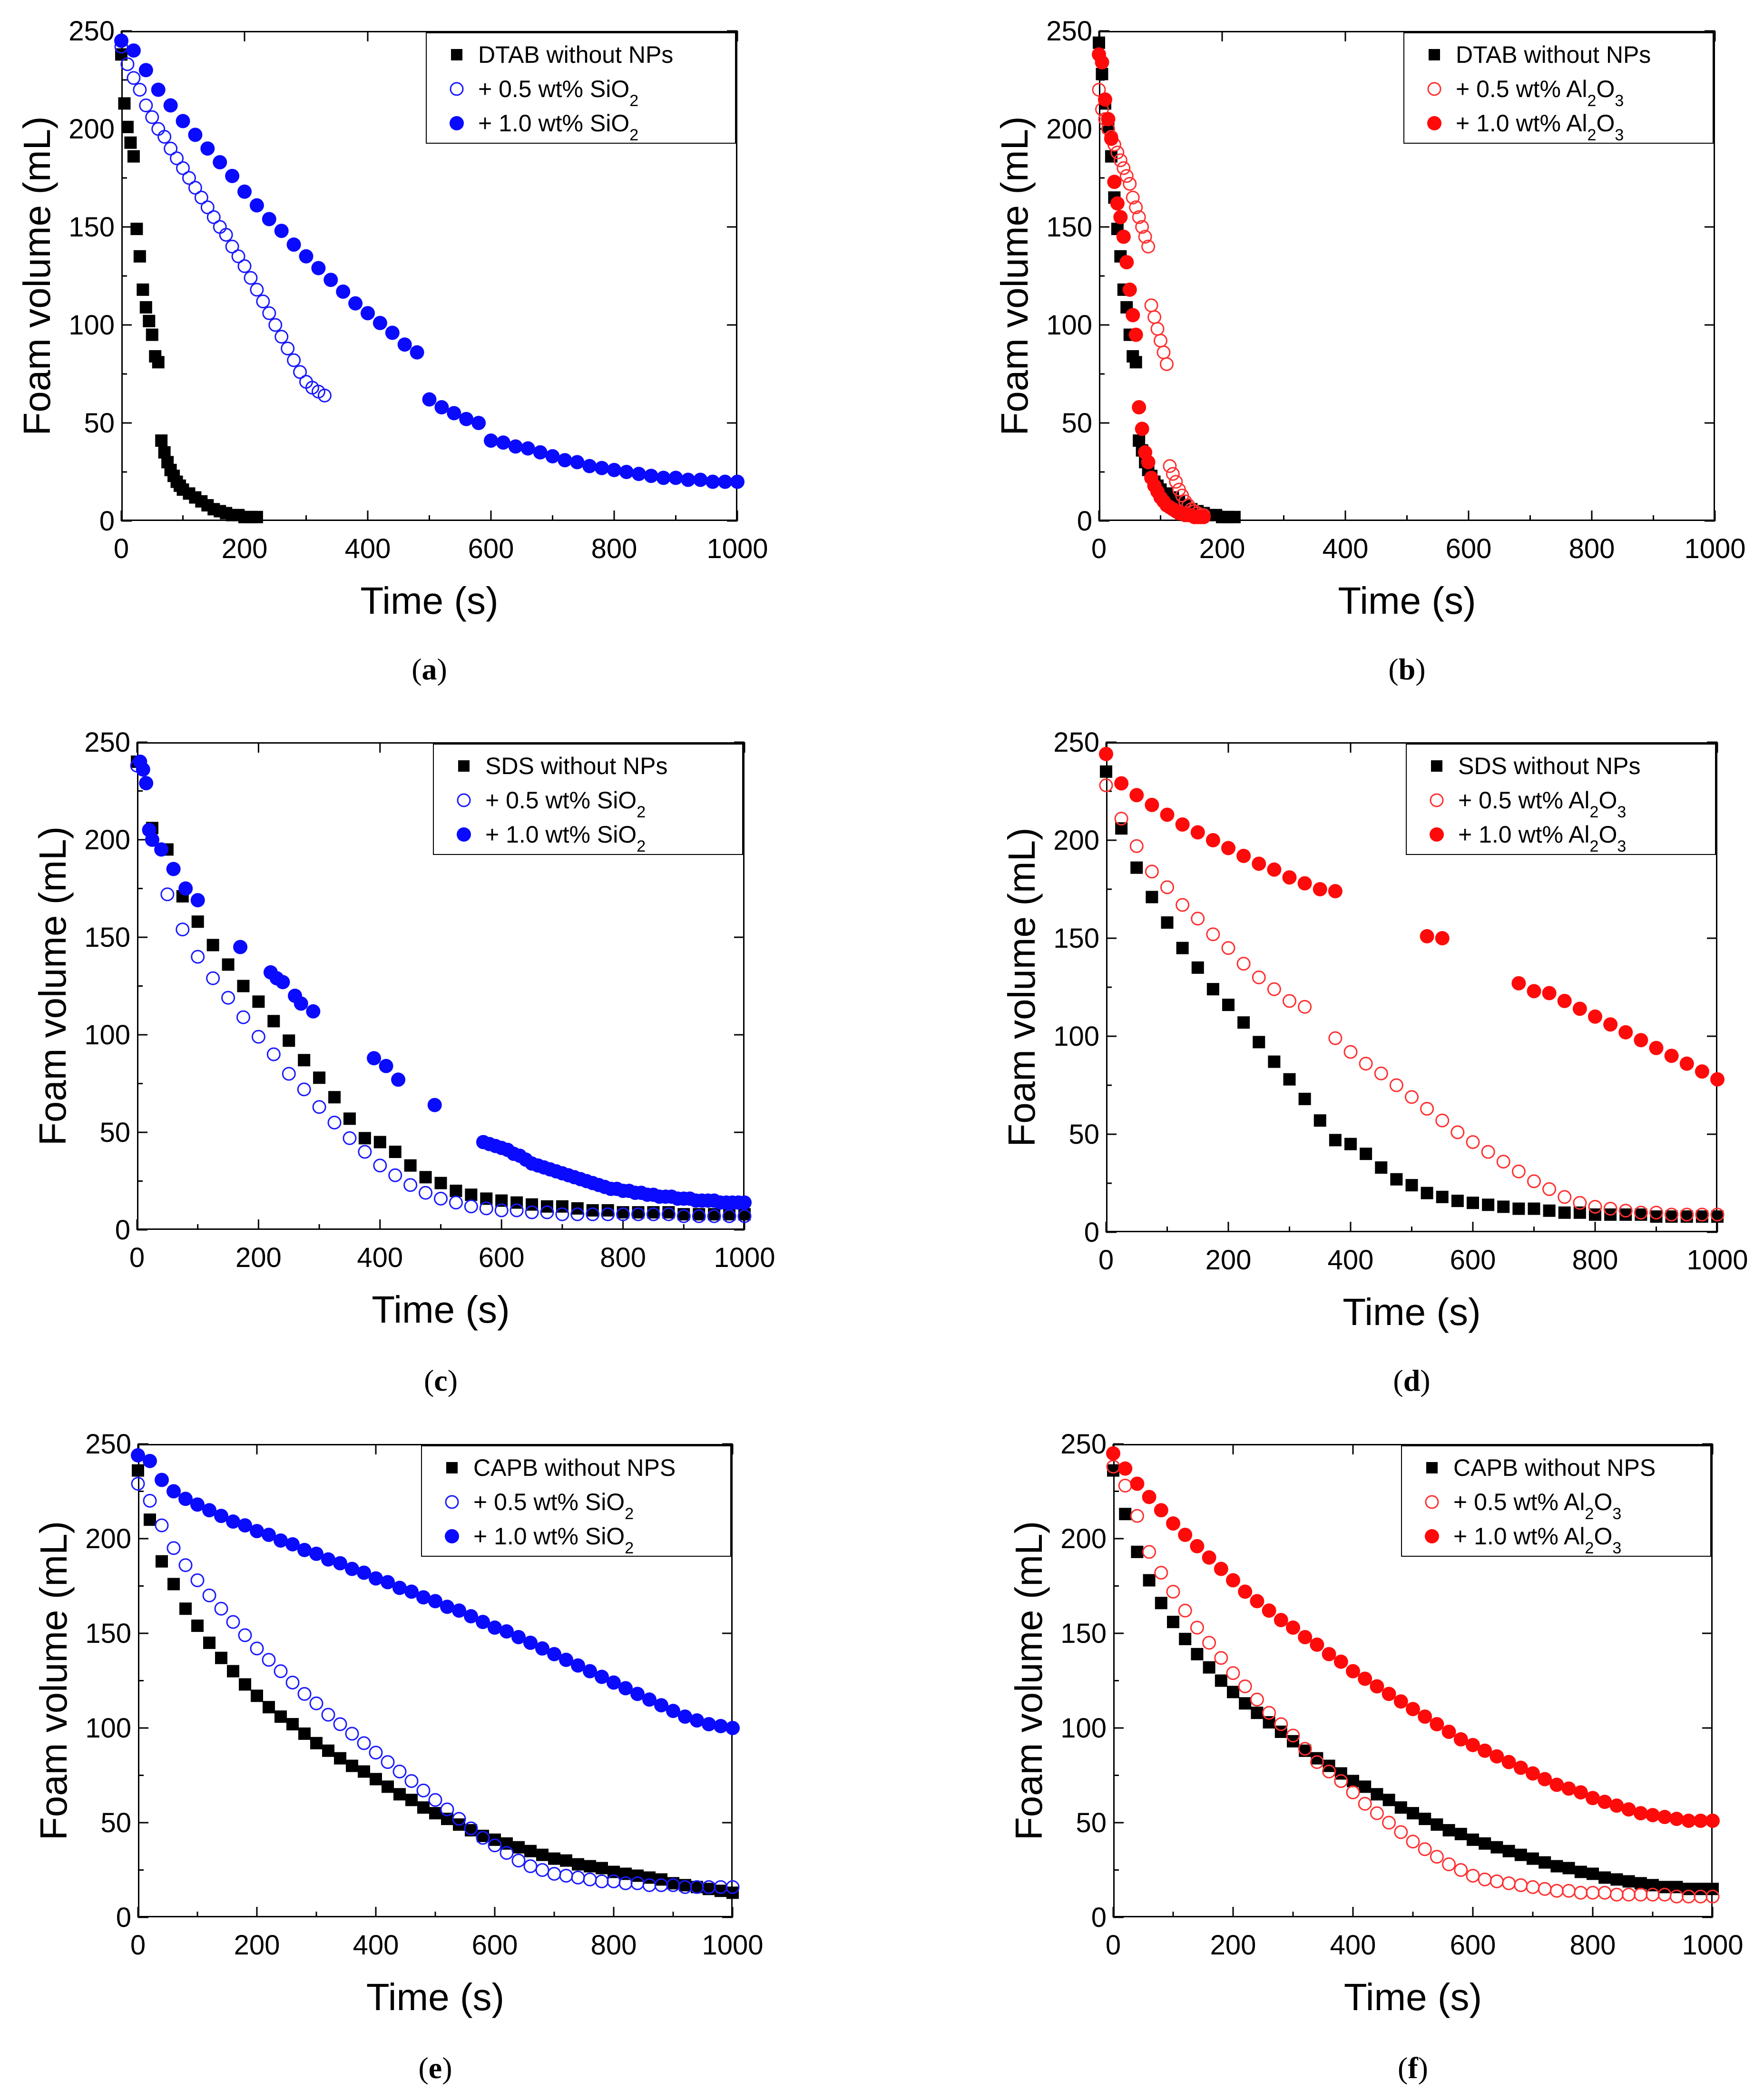 The image size is (1764, 2091). I want to click on legend-label: SDS without NPs, so click(1549, 766).